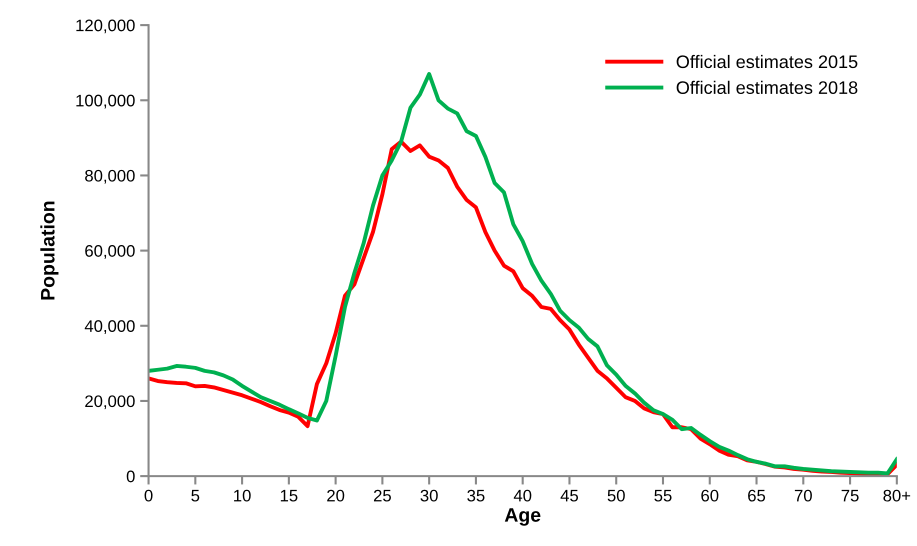  What do you see at coordinates (130, 476) in the screenshot?
I see `y-tick-label: 0` at bounding box center [130, 476].